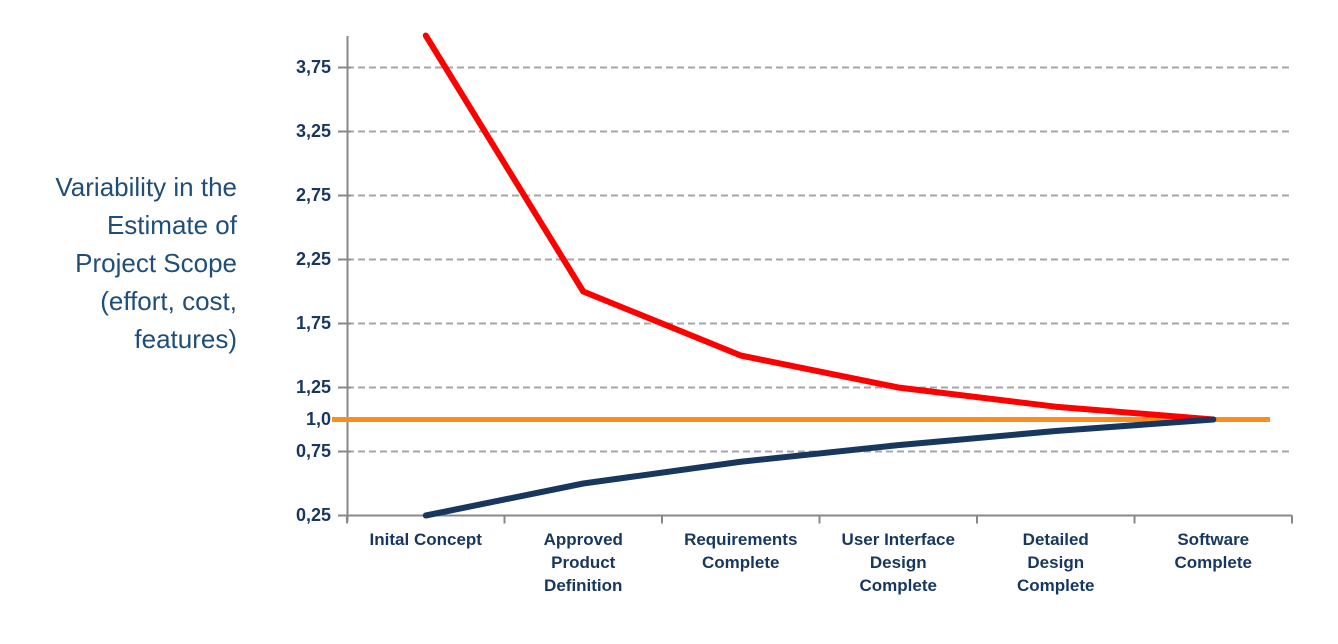 The width and height of the screenshot is (1338, 644). What do you see at coordinates (318, 418) in the screenshot?
I see `y-tick-label: 1,0` at bounding box center [318, 418].